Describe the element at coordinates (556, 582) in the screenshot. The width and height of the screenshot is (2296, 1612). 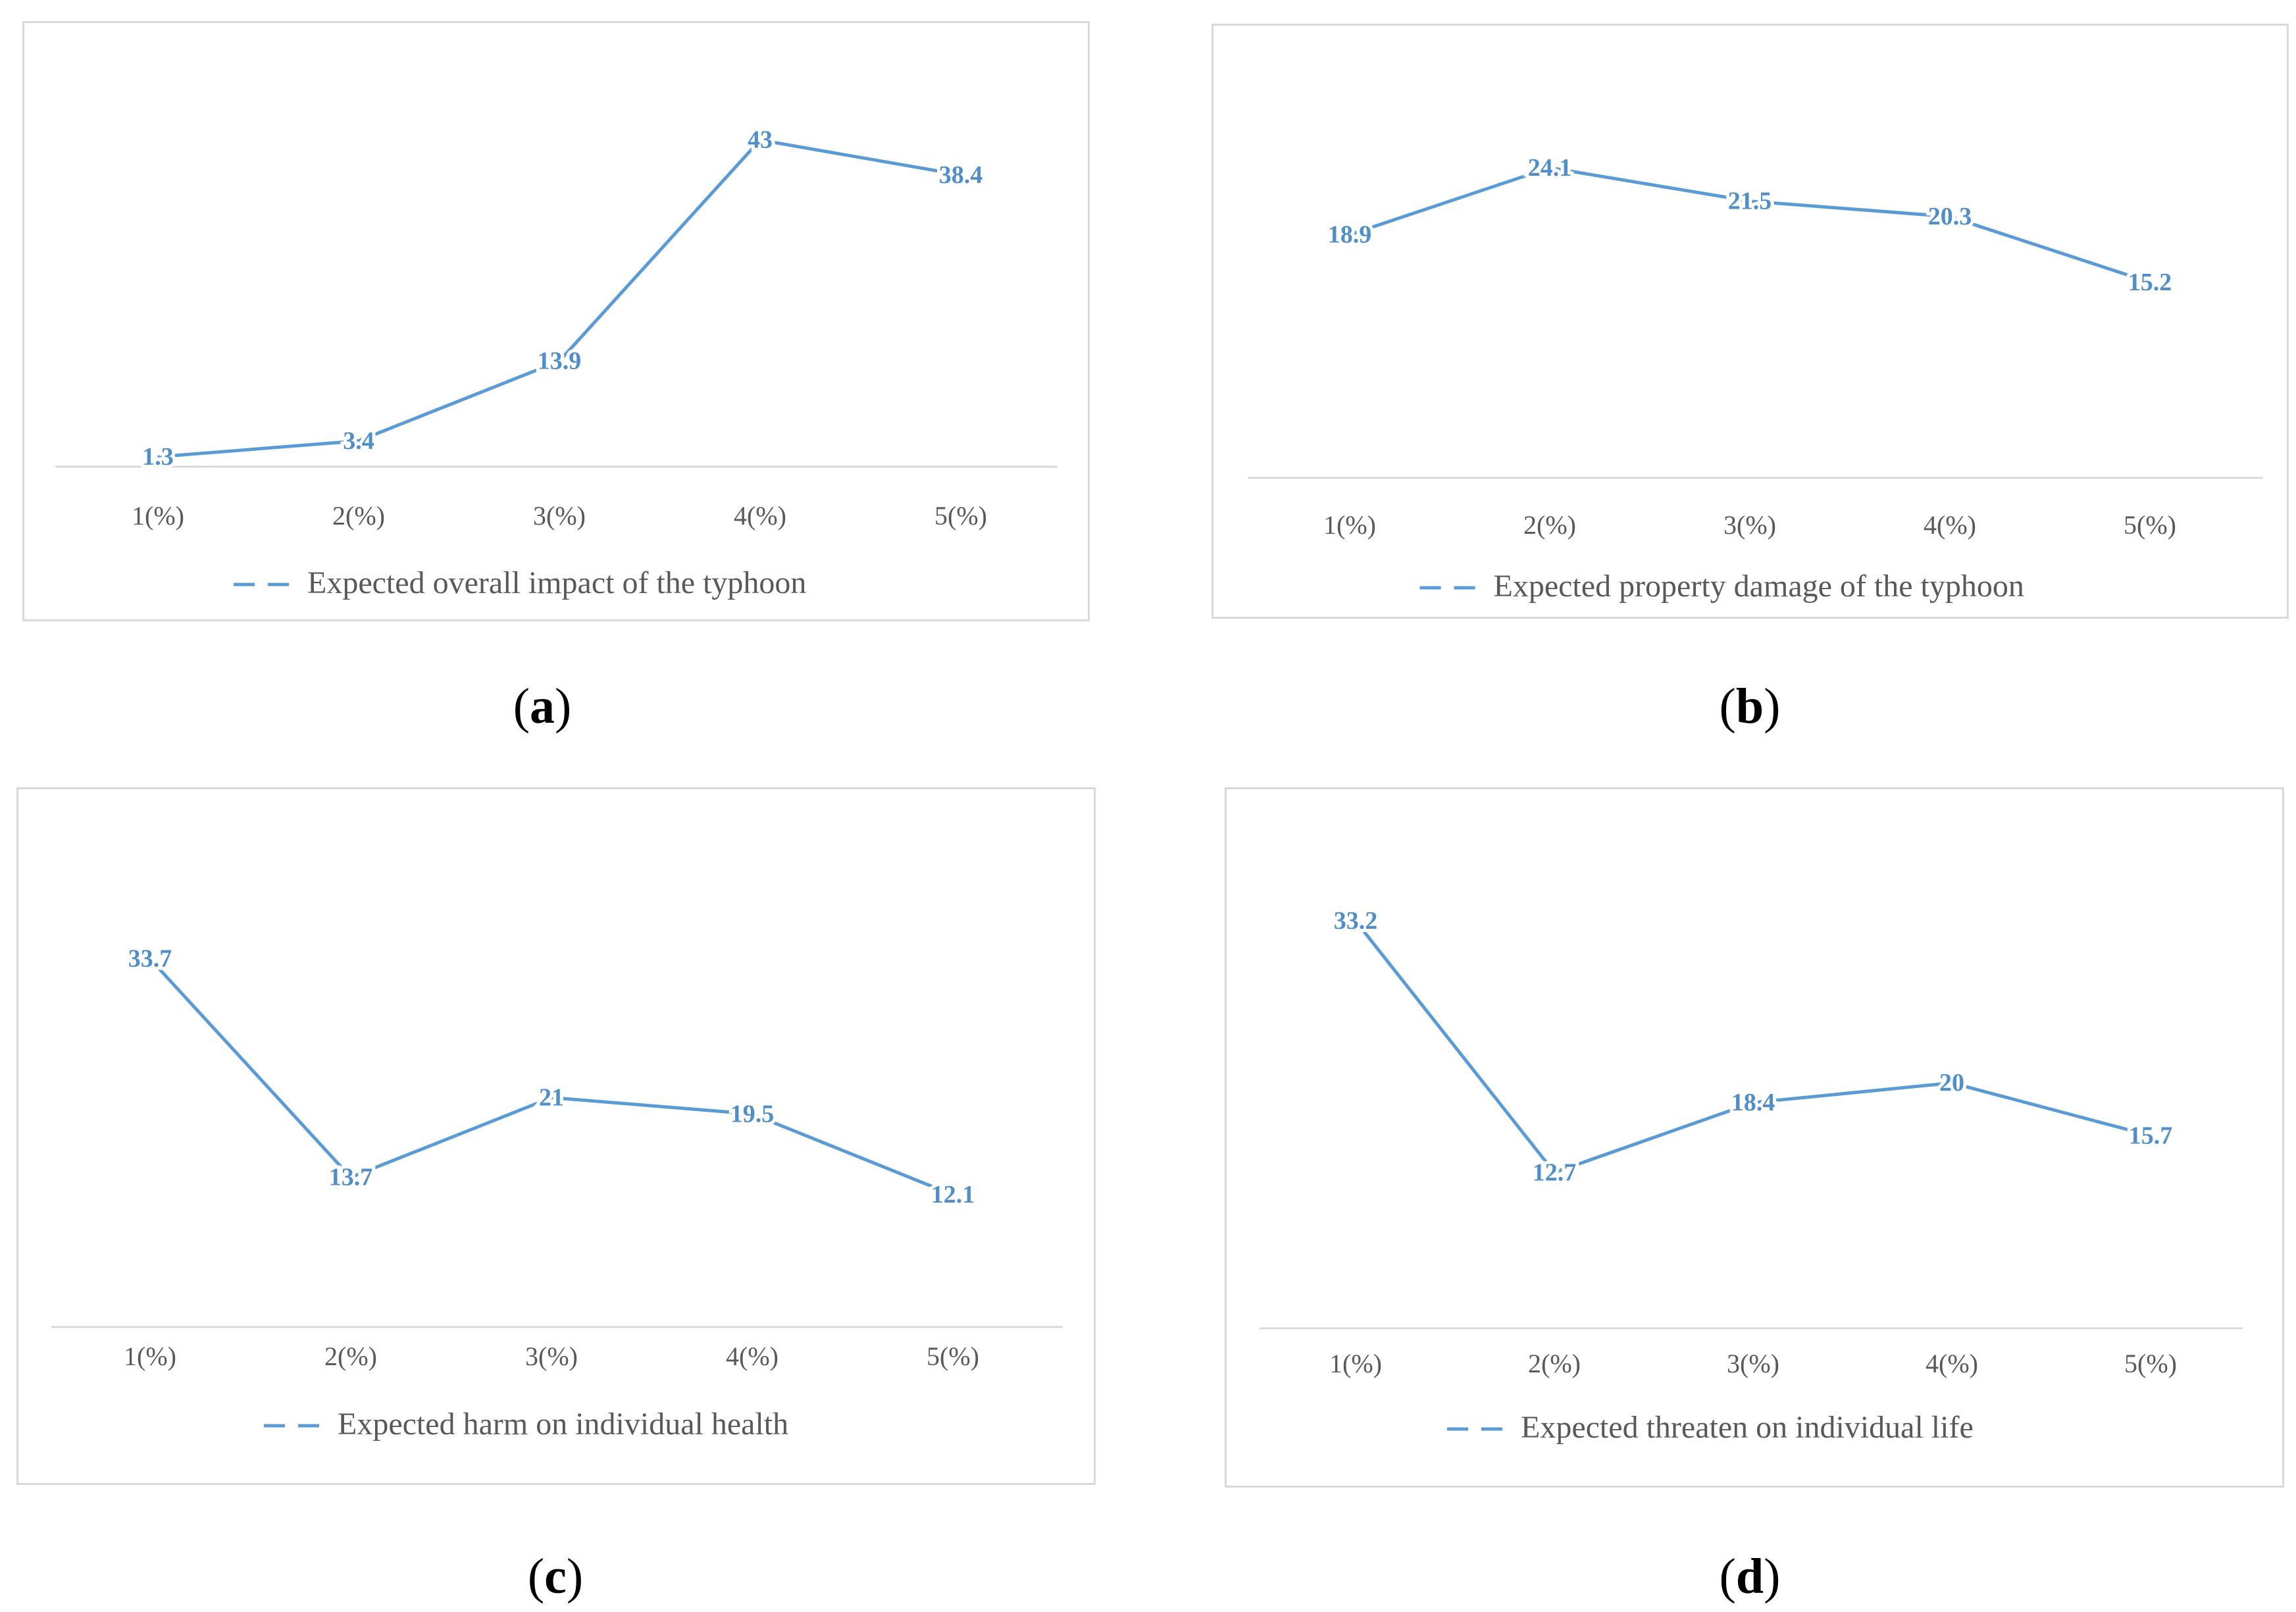
I see `legend-label: Expected overall impact of the typhoon` at that location.